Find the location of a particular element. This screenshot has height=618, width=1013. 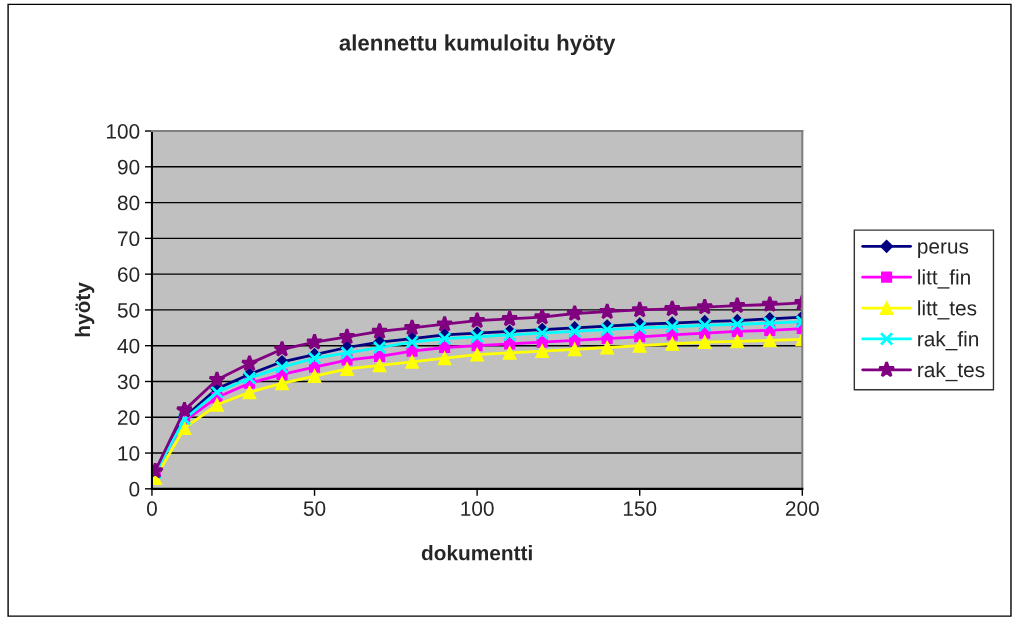

y-tick-label: 90 is located at coordinates (128, 167).